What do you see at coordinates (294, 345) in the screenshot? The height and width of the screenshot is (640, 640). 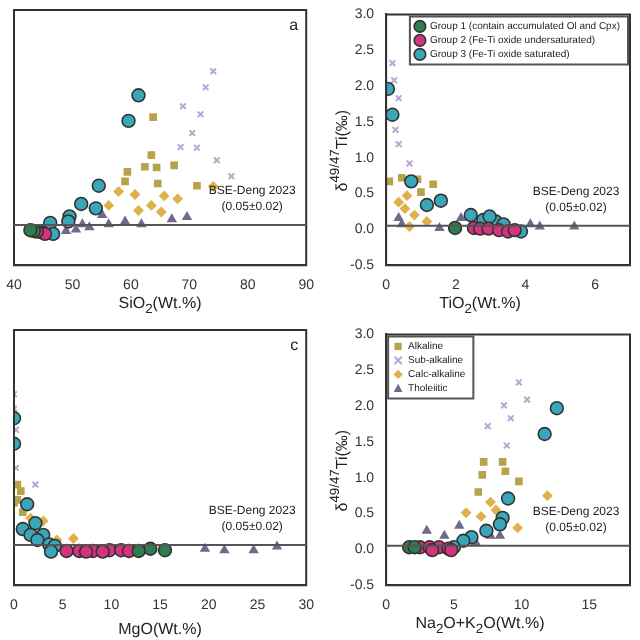 I see `annotation: c` at bounding box center [294, 345].